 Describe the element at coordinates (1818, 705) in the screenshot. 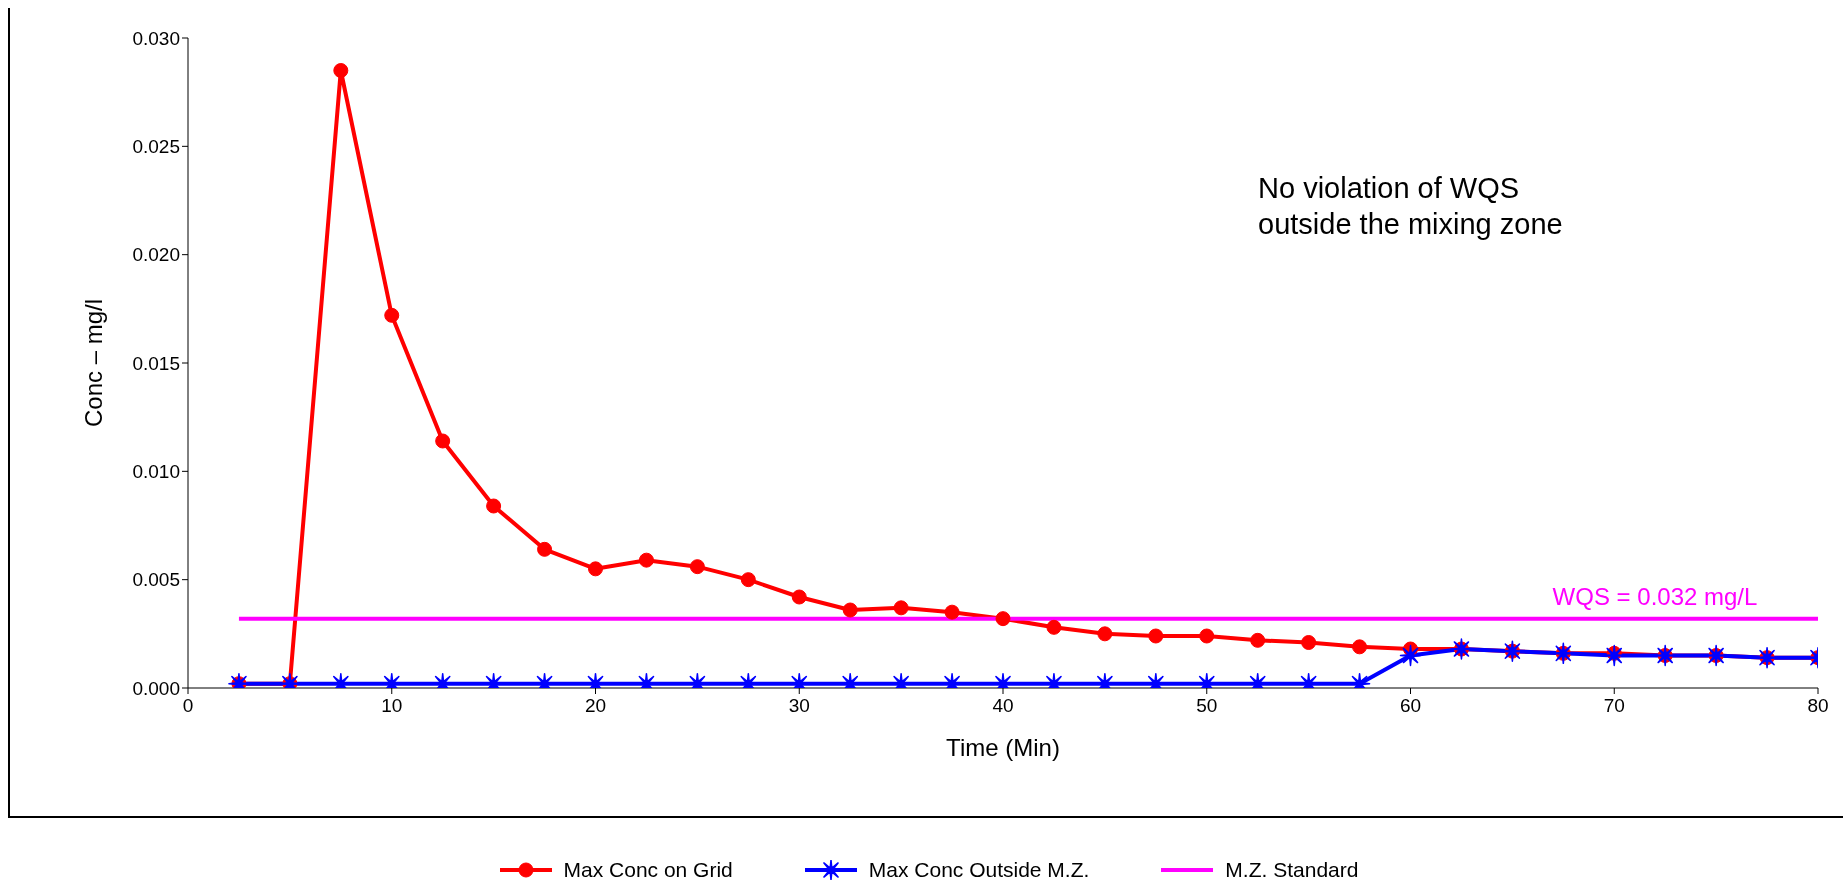

I see `x-tick-label: 80` at that location.